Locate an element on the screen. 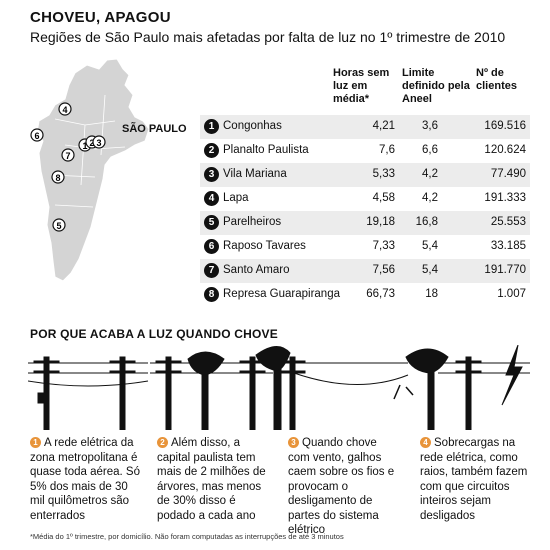 The height and width of the screenshot is (550, 550). svg-text: 6 is located at coordinates (36, 136).